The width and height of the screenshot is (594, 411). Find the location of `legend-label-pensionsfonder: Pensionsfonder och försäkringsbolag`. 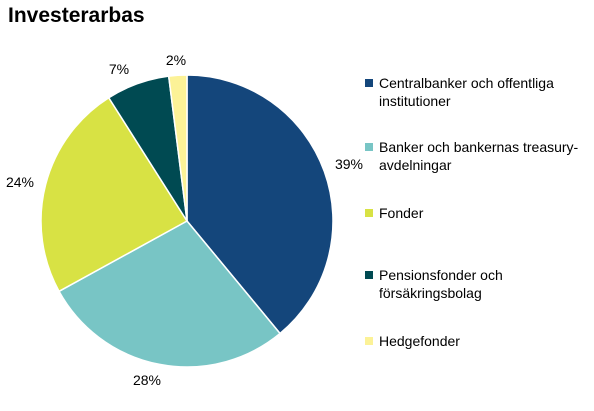

legend-label-pensionsfonder: Pensionsfonder och försäkringsbolag is located at coordinates (441, 284).